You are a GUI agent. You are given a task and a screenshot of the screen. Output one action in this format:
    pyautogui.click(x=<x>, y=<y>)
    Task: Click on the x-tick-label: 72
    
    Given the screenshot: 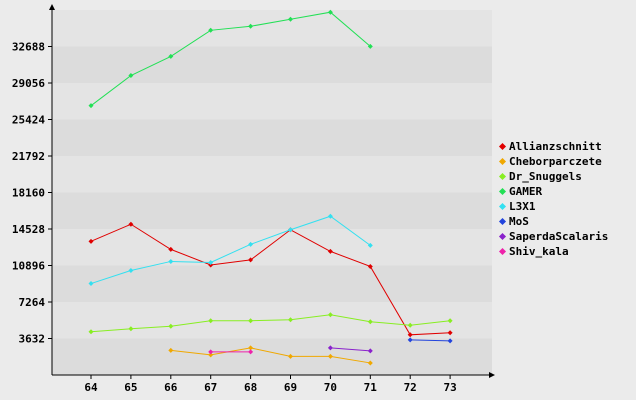 What is the action you would take?
    pyautogui.click(x=410, y=387)
    